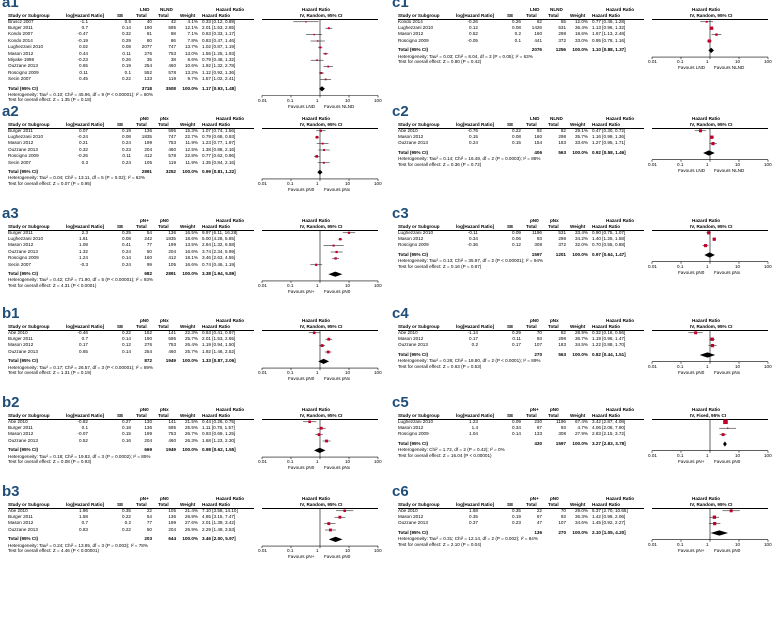 This screenshot has height=636, width=778. Describe the element at coordinates (172, 130) in the screenshot. I see `total-group2: 595` at that location.